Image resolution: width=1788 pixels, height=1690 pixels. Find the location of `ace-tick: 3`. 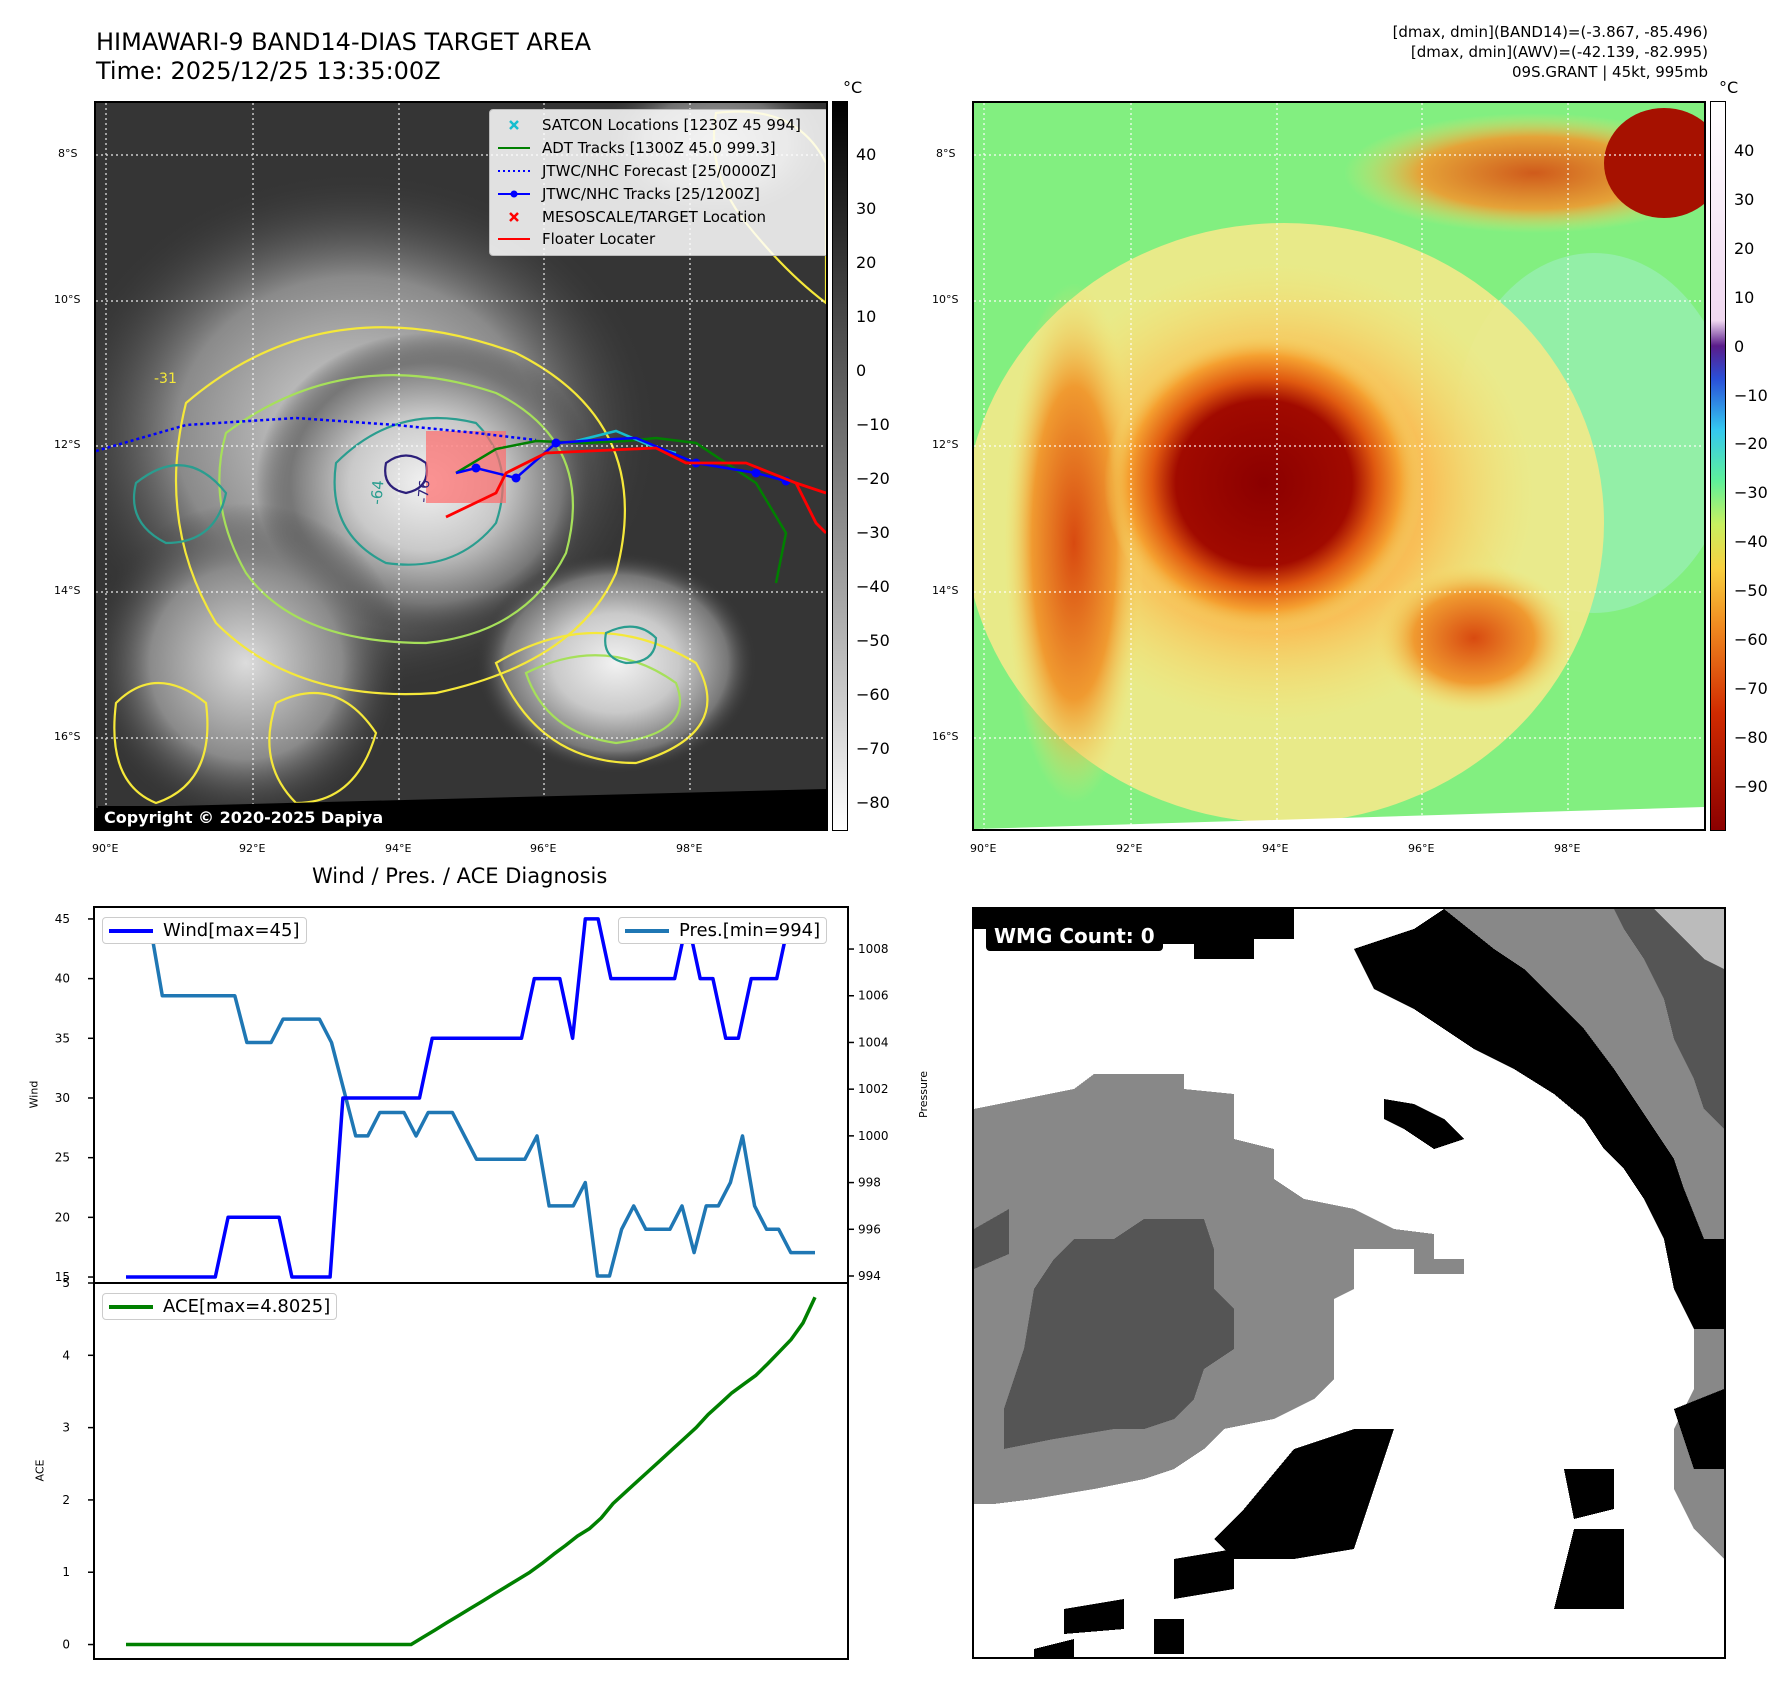

ace-tick: 3 is located at coordinates (66, 1428).